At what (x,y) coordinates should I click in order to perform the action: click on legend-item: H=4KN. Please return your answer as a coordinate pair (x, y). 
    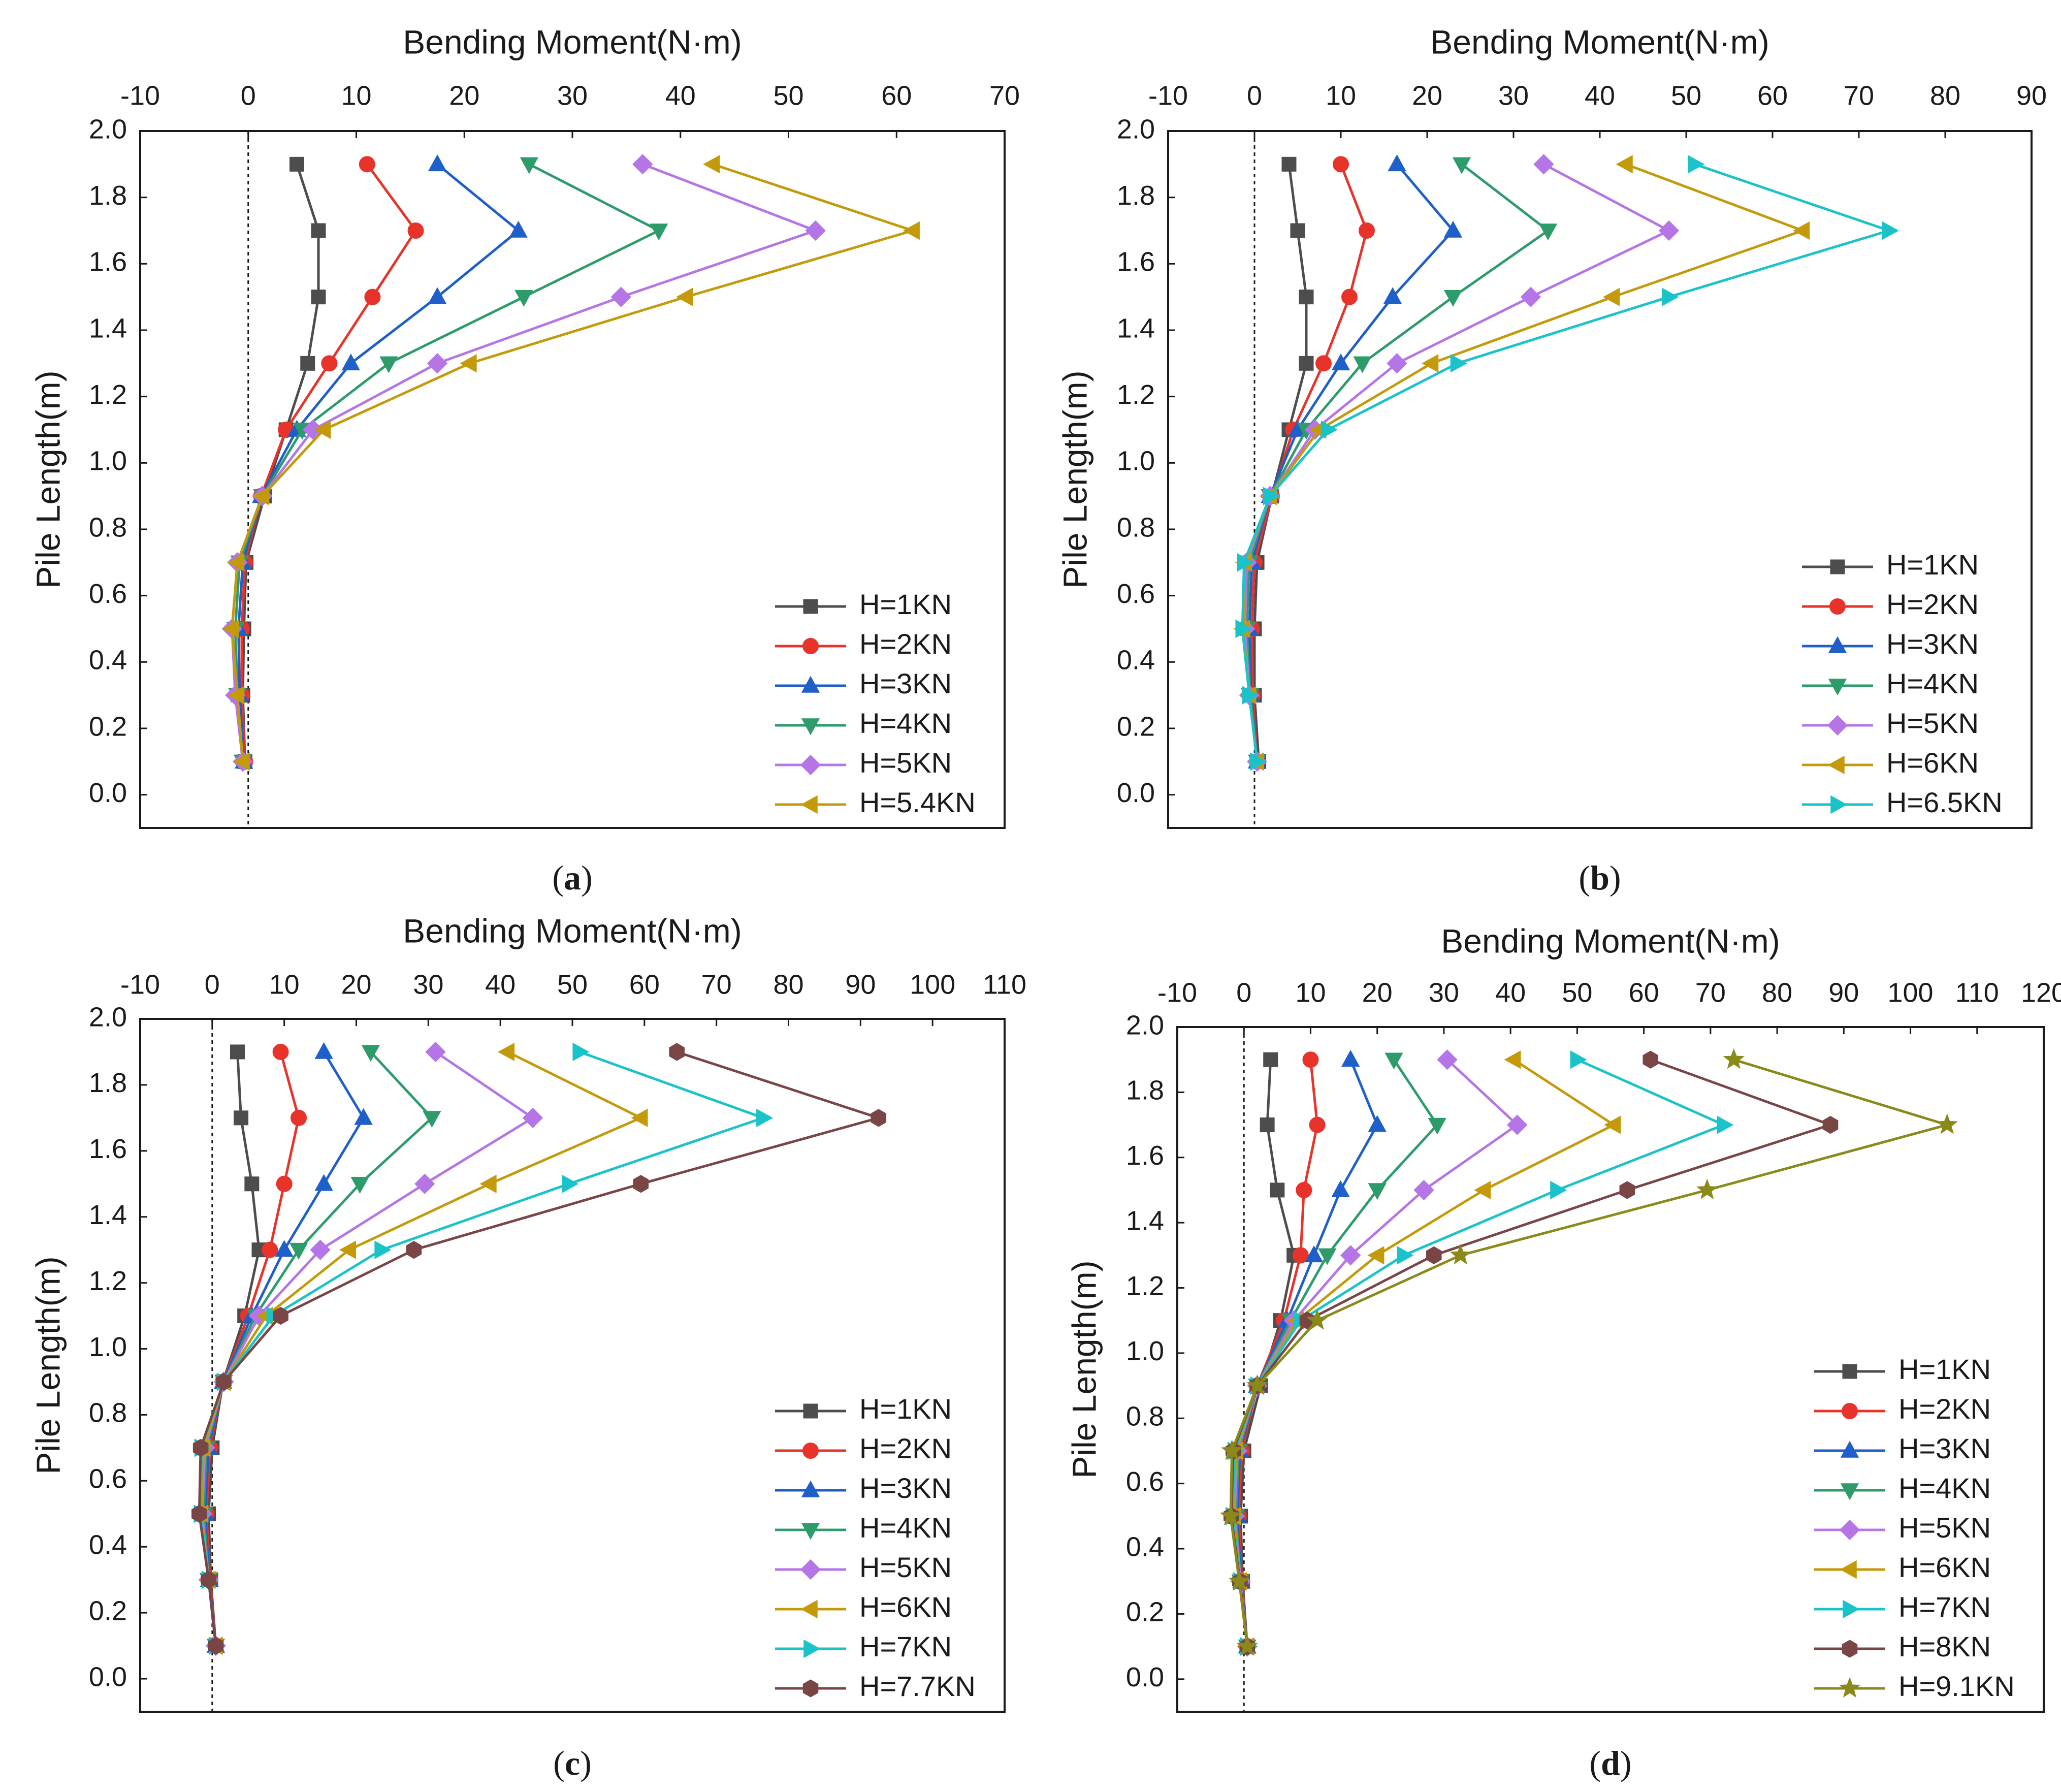
    Looking at the image, I should click on (1890, 683).